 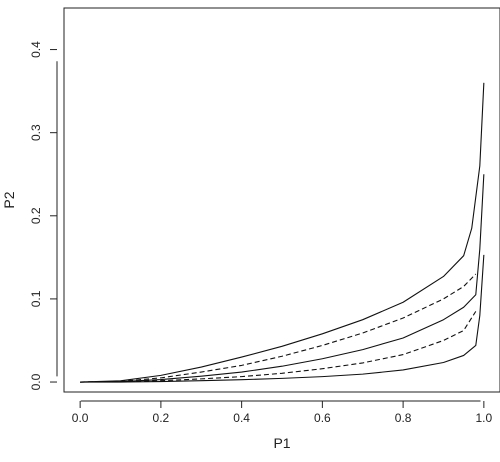 I want to click on x-tick-label: 0.6, so click(x=322, y=418).